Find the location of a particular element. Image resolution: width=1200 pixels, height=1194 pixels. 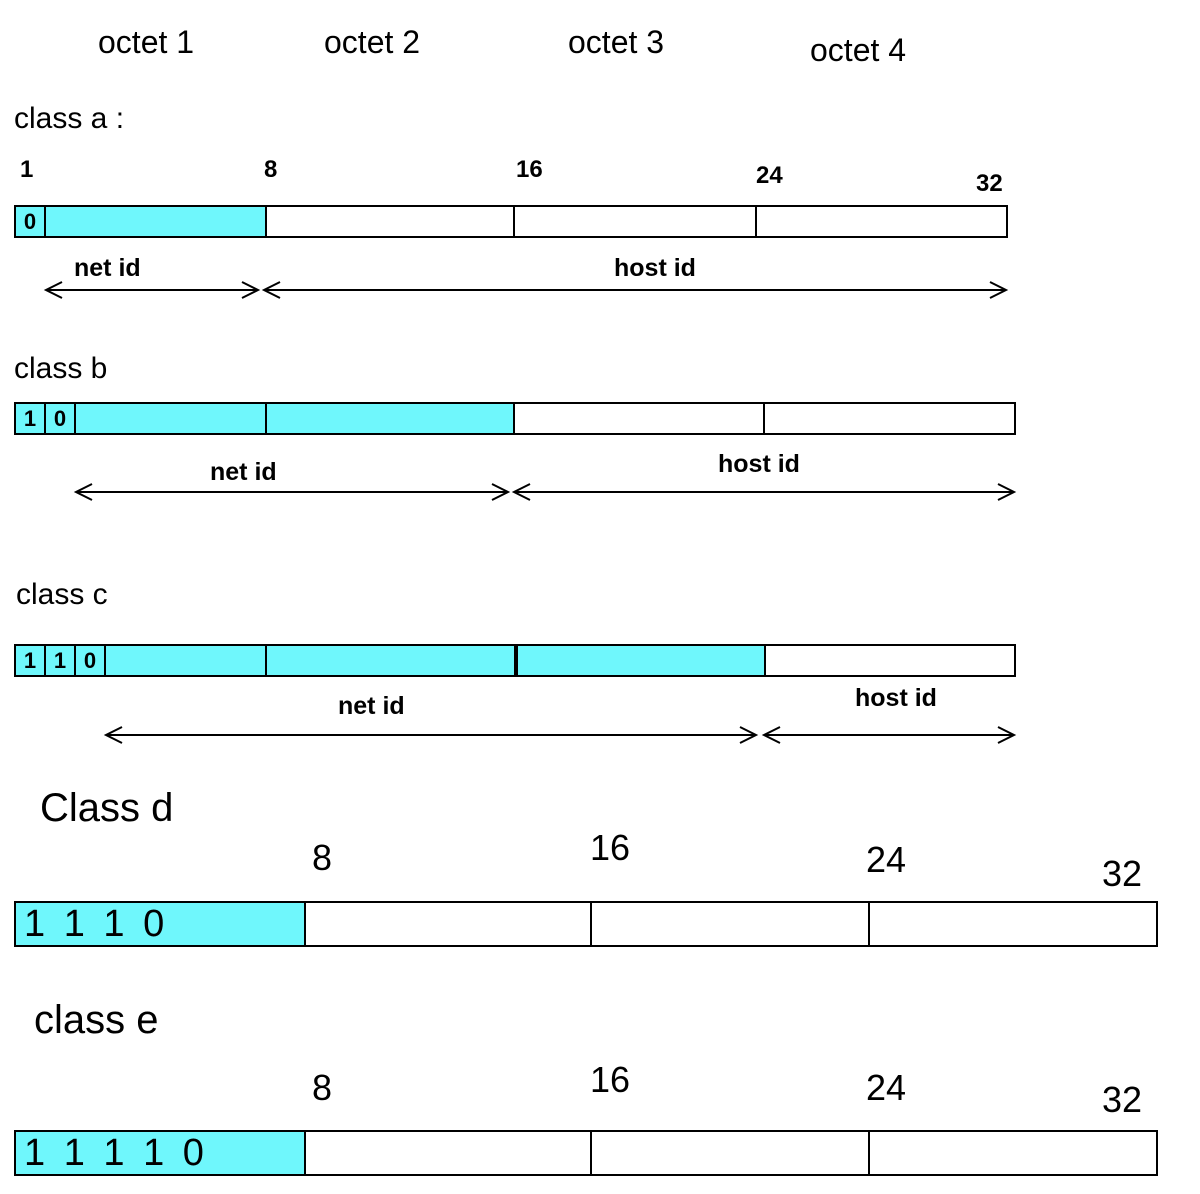

class-a-host-id-label: host id is located at coordinates (655, 268).